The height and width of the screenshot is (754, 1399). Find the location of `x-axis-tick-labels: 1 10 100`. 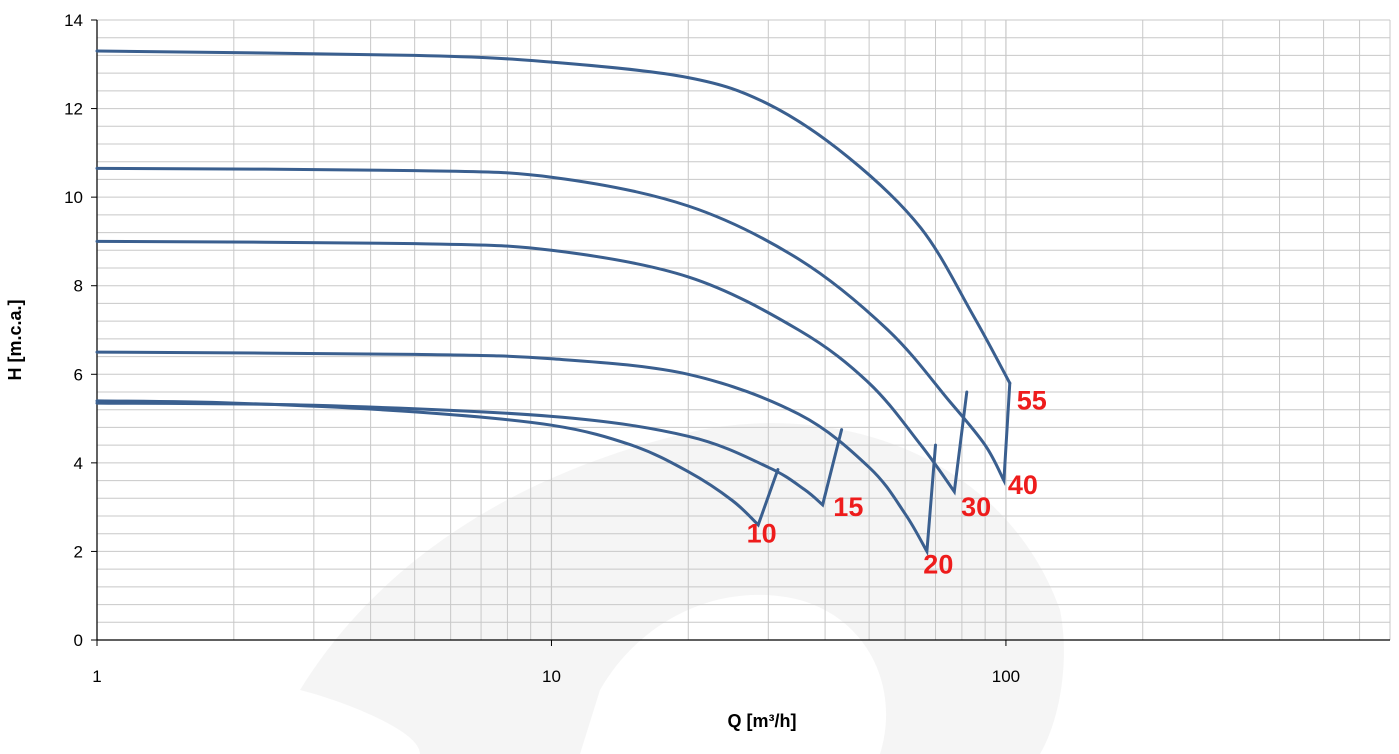

x-axis-tick-labels: 1 10 100 is located at coordinates (556, 676).